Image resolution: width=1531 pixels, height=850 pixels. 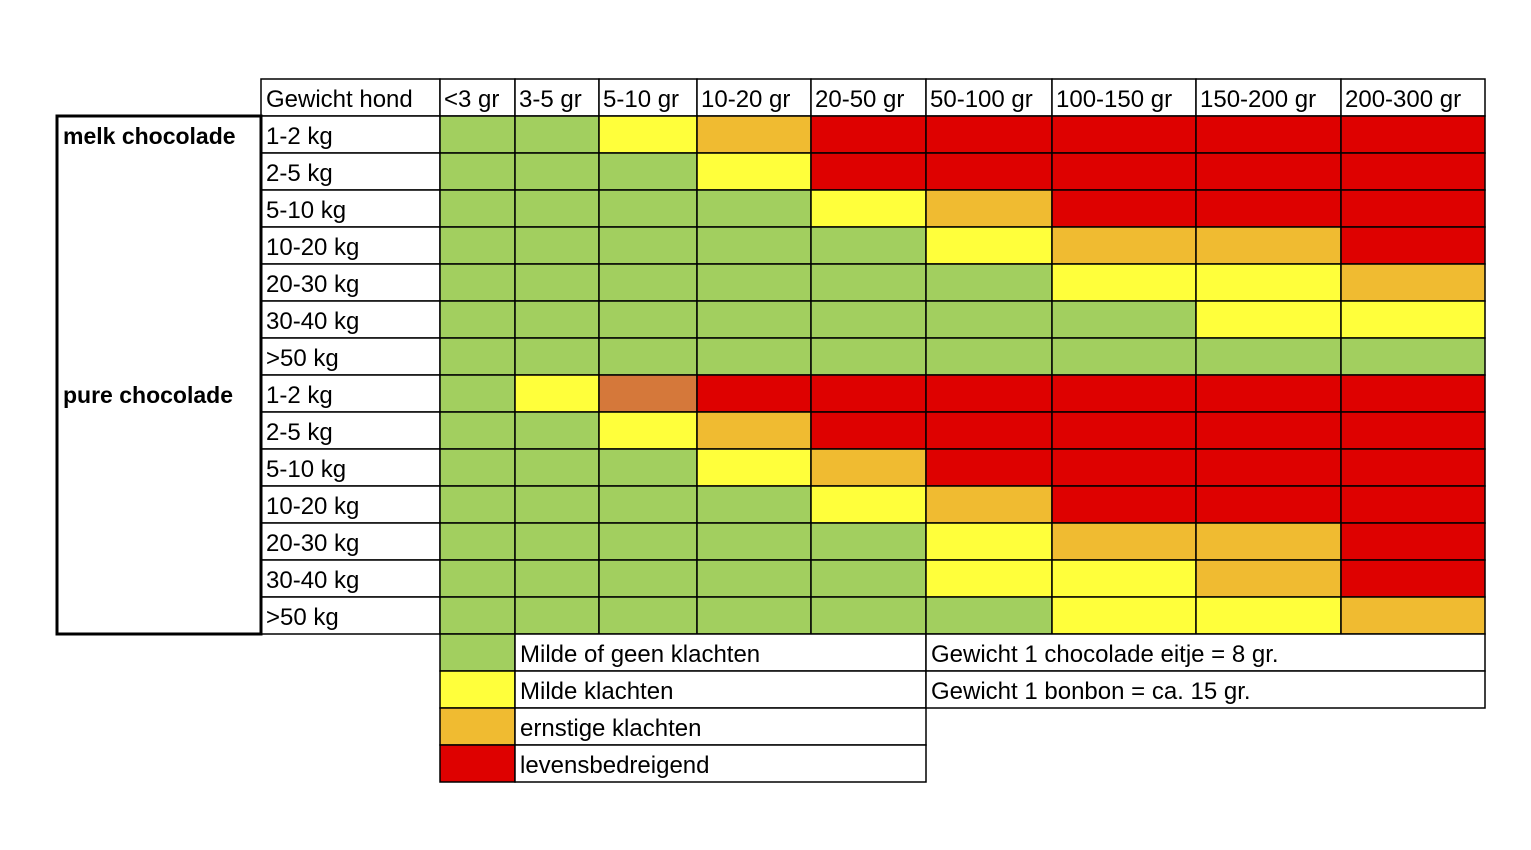 What do you see at coordinates (339, 99) in the screenshot?
I see `corner-header-label: Gewicht hond` at bounding box center [339, 99].